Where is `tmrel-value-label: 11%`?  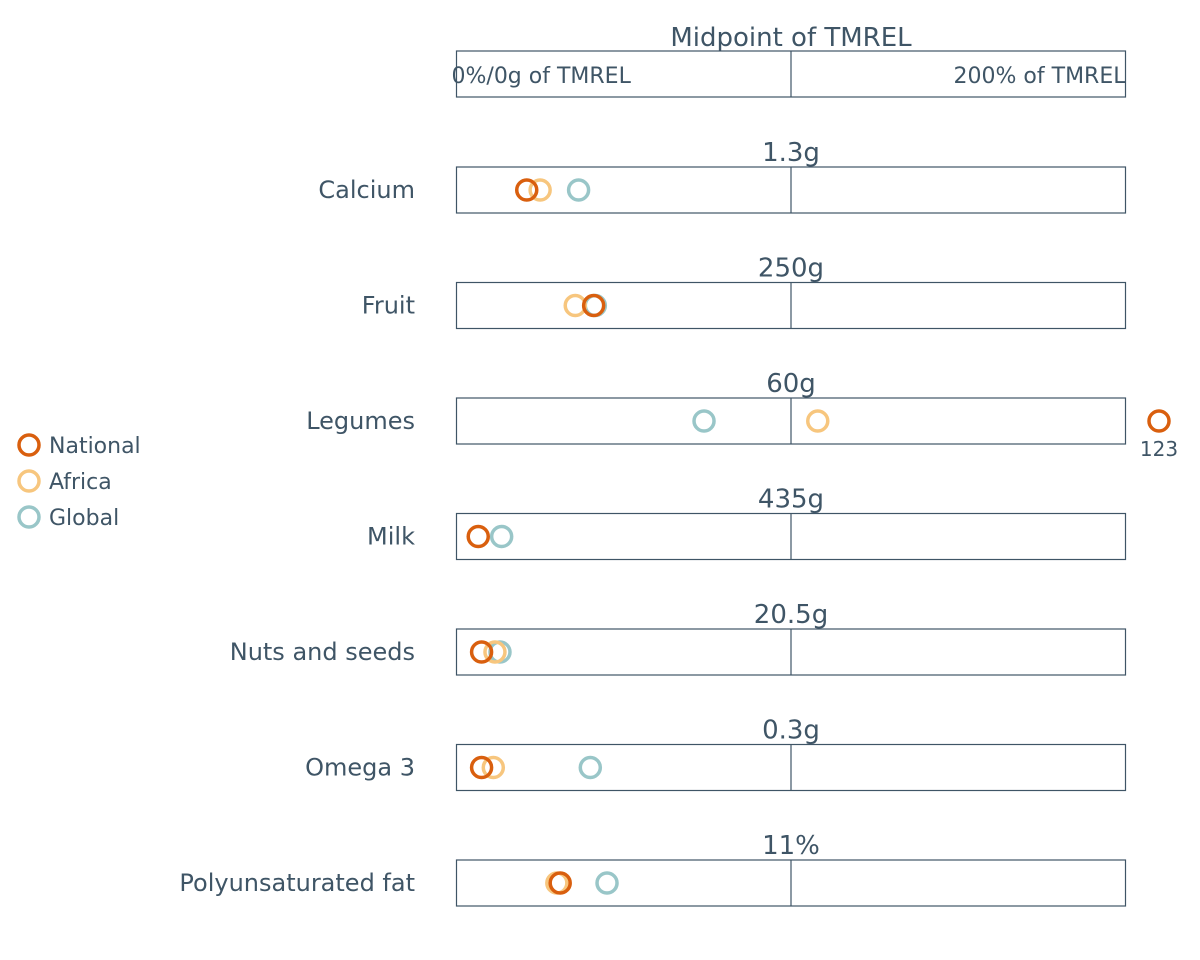 tmrel-value-label: 11% is located at coordinates (791, 846).